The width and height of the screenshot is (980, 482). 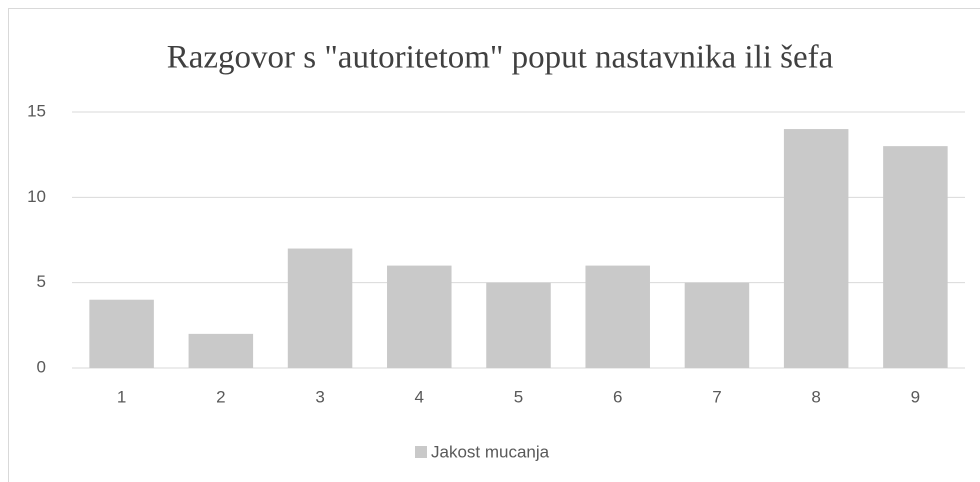 I want to click on x-tick-label: 4, so click(x=419, y=396).